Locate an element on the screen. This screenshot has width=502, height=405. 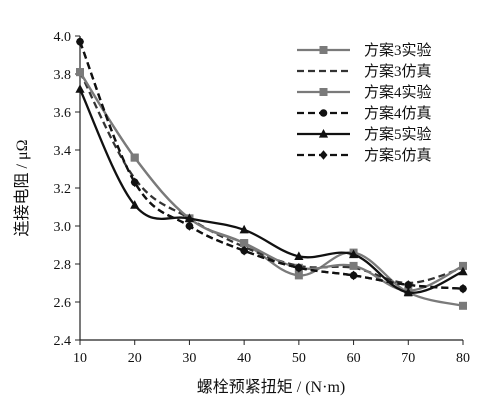
x-tick-label: 50 is located at coordinates (299, 358).